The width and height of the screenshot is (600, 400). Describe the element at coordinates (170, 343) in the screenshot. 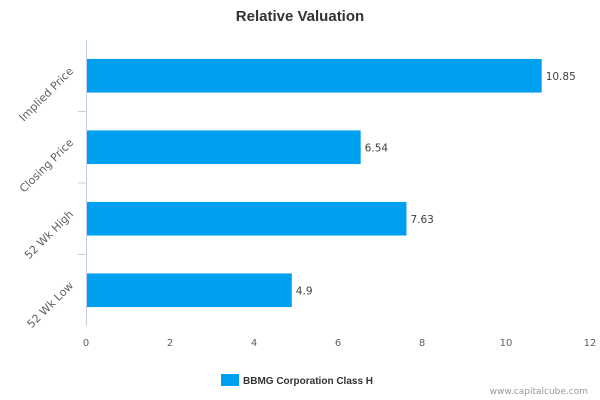

I see `x-tick-label: 2` at that location.